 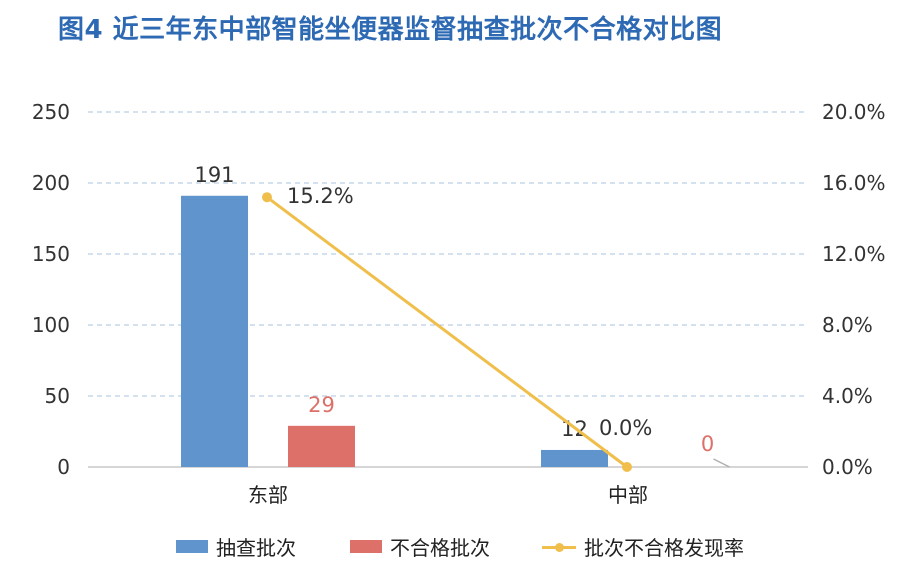 I want to click on y-right-tick-label: 8.0%, so click(x=847, y=325).